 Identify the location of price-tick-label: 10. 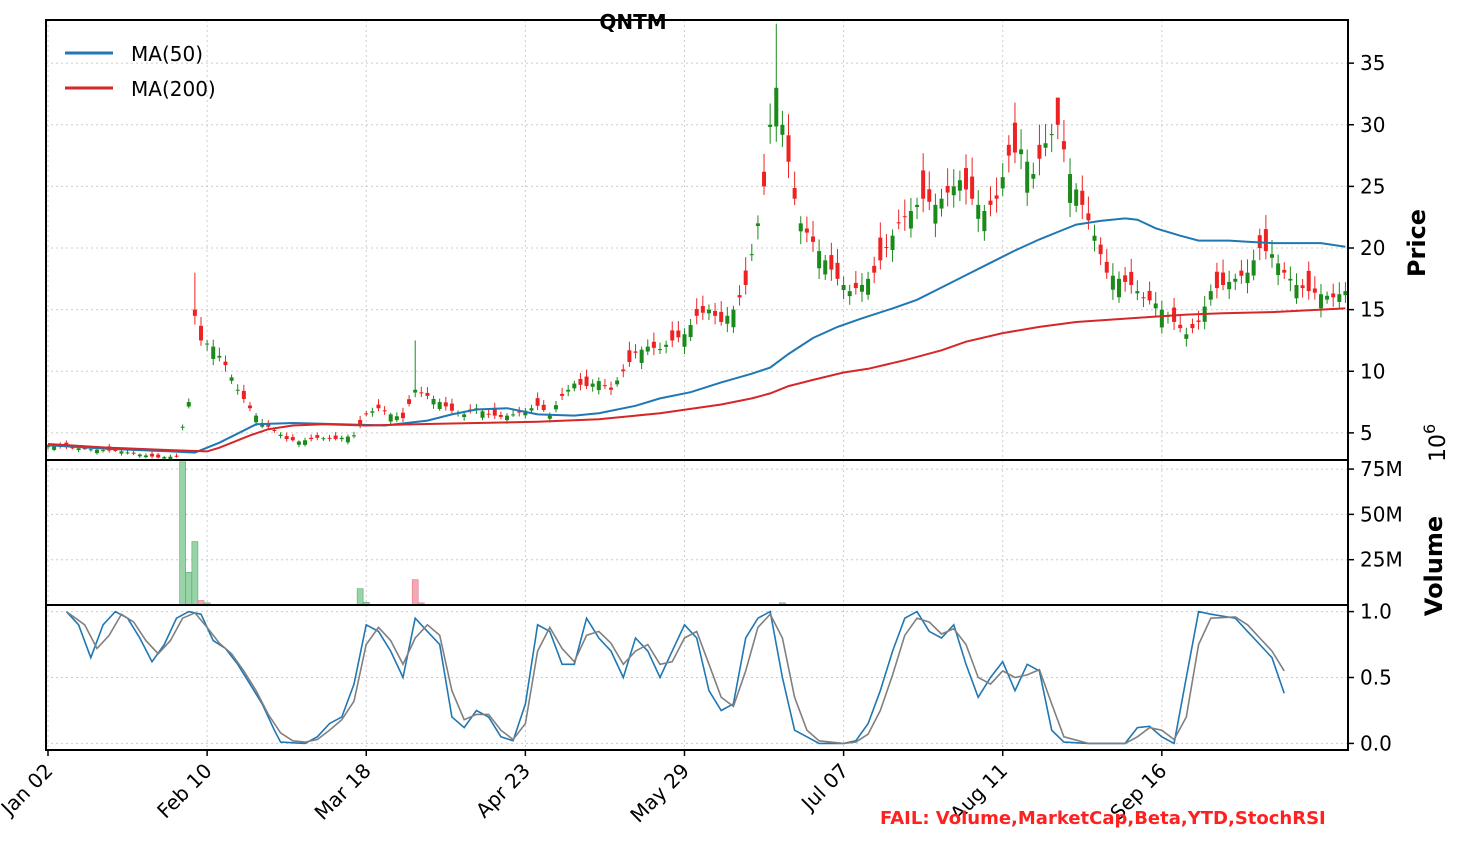
(1372, 371).